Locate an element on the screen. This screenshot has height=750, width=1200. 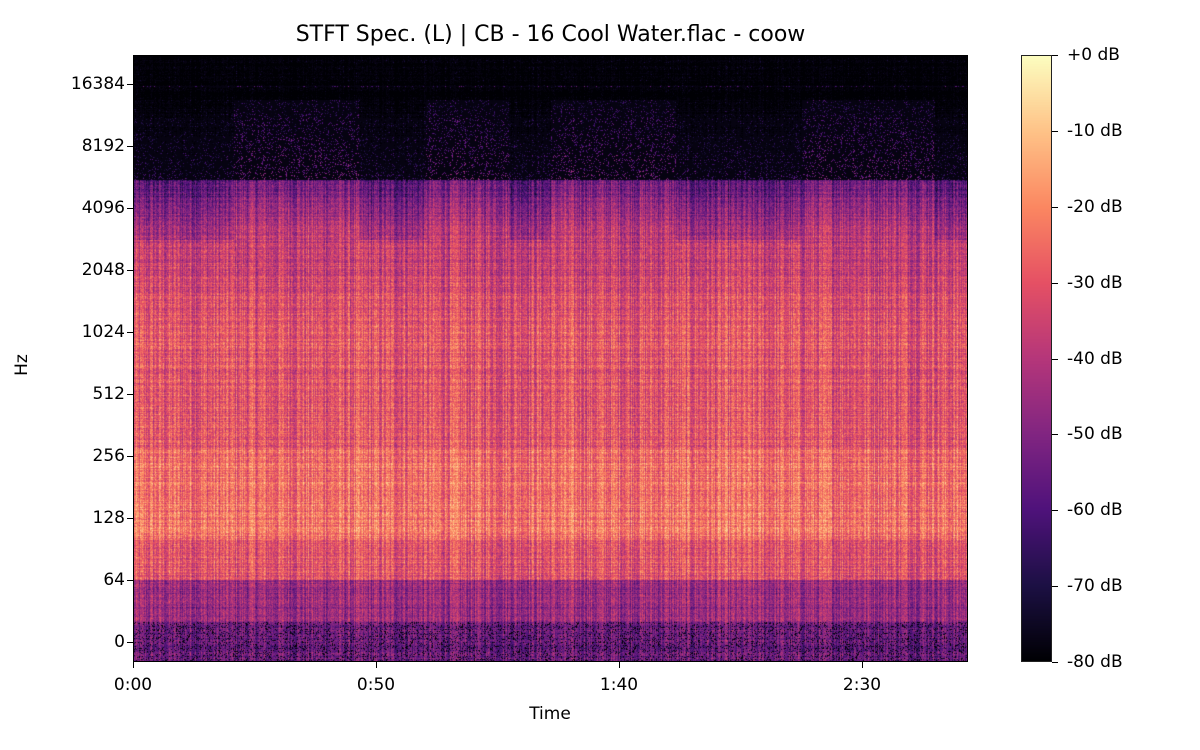
y-tick-label: 16384 is located at coordinates (97, 84).